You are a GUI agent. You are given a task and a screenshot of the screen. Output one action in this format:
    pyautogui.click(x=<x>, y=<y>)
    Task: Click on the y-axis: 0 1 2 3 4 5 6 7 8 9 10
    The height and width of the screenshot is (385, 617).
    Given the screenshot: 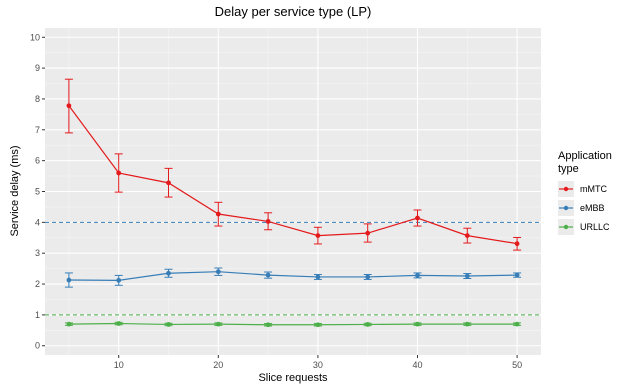 What is the action you would take?
    pyautogui.click(x=37, y=191)
    